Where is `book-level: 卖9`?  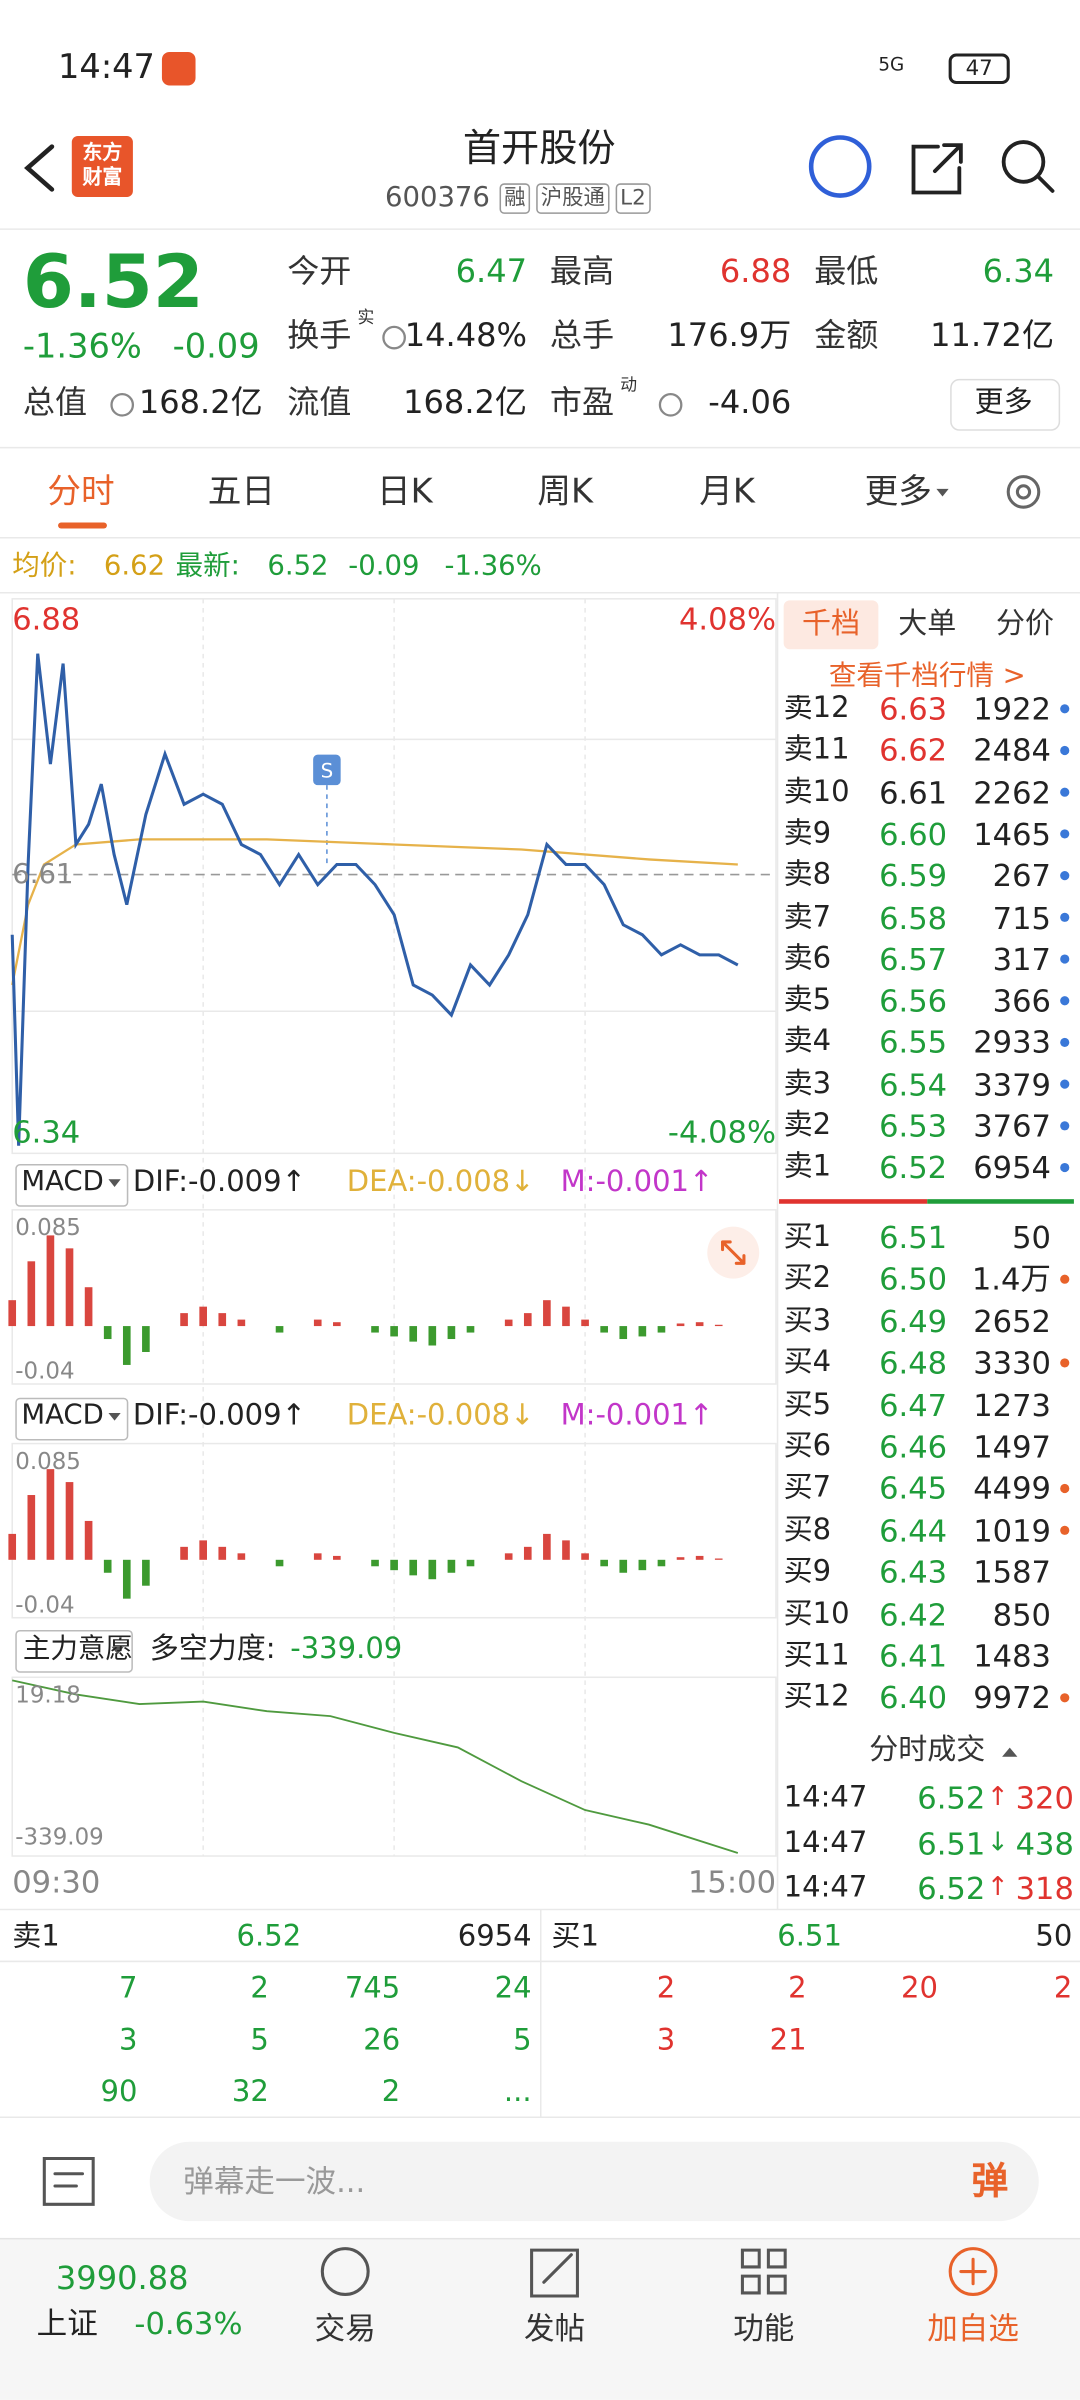 book-level: 卖9 is located at coordinates (807, 833).